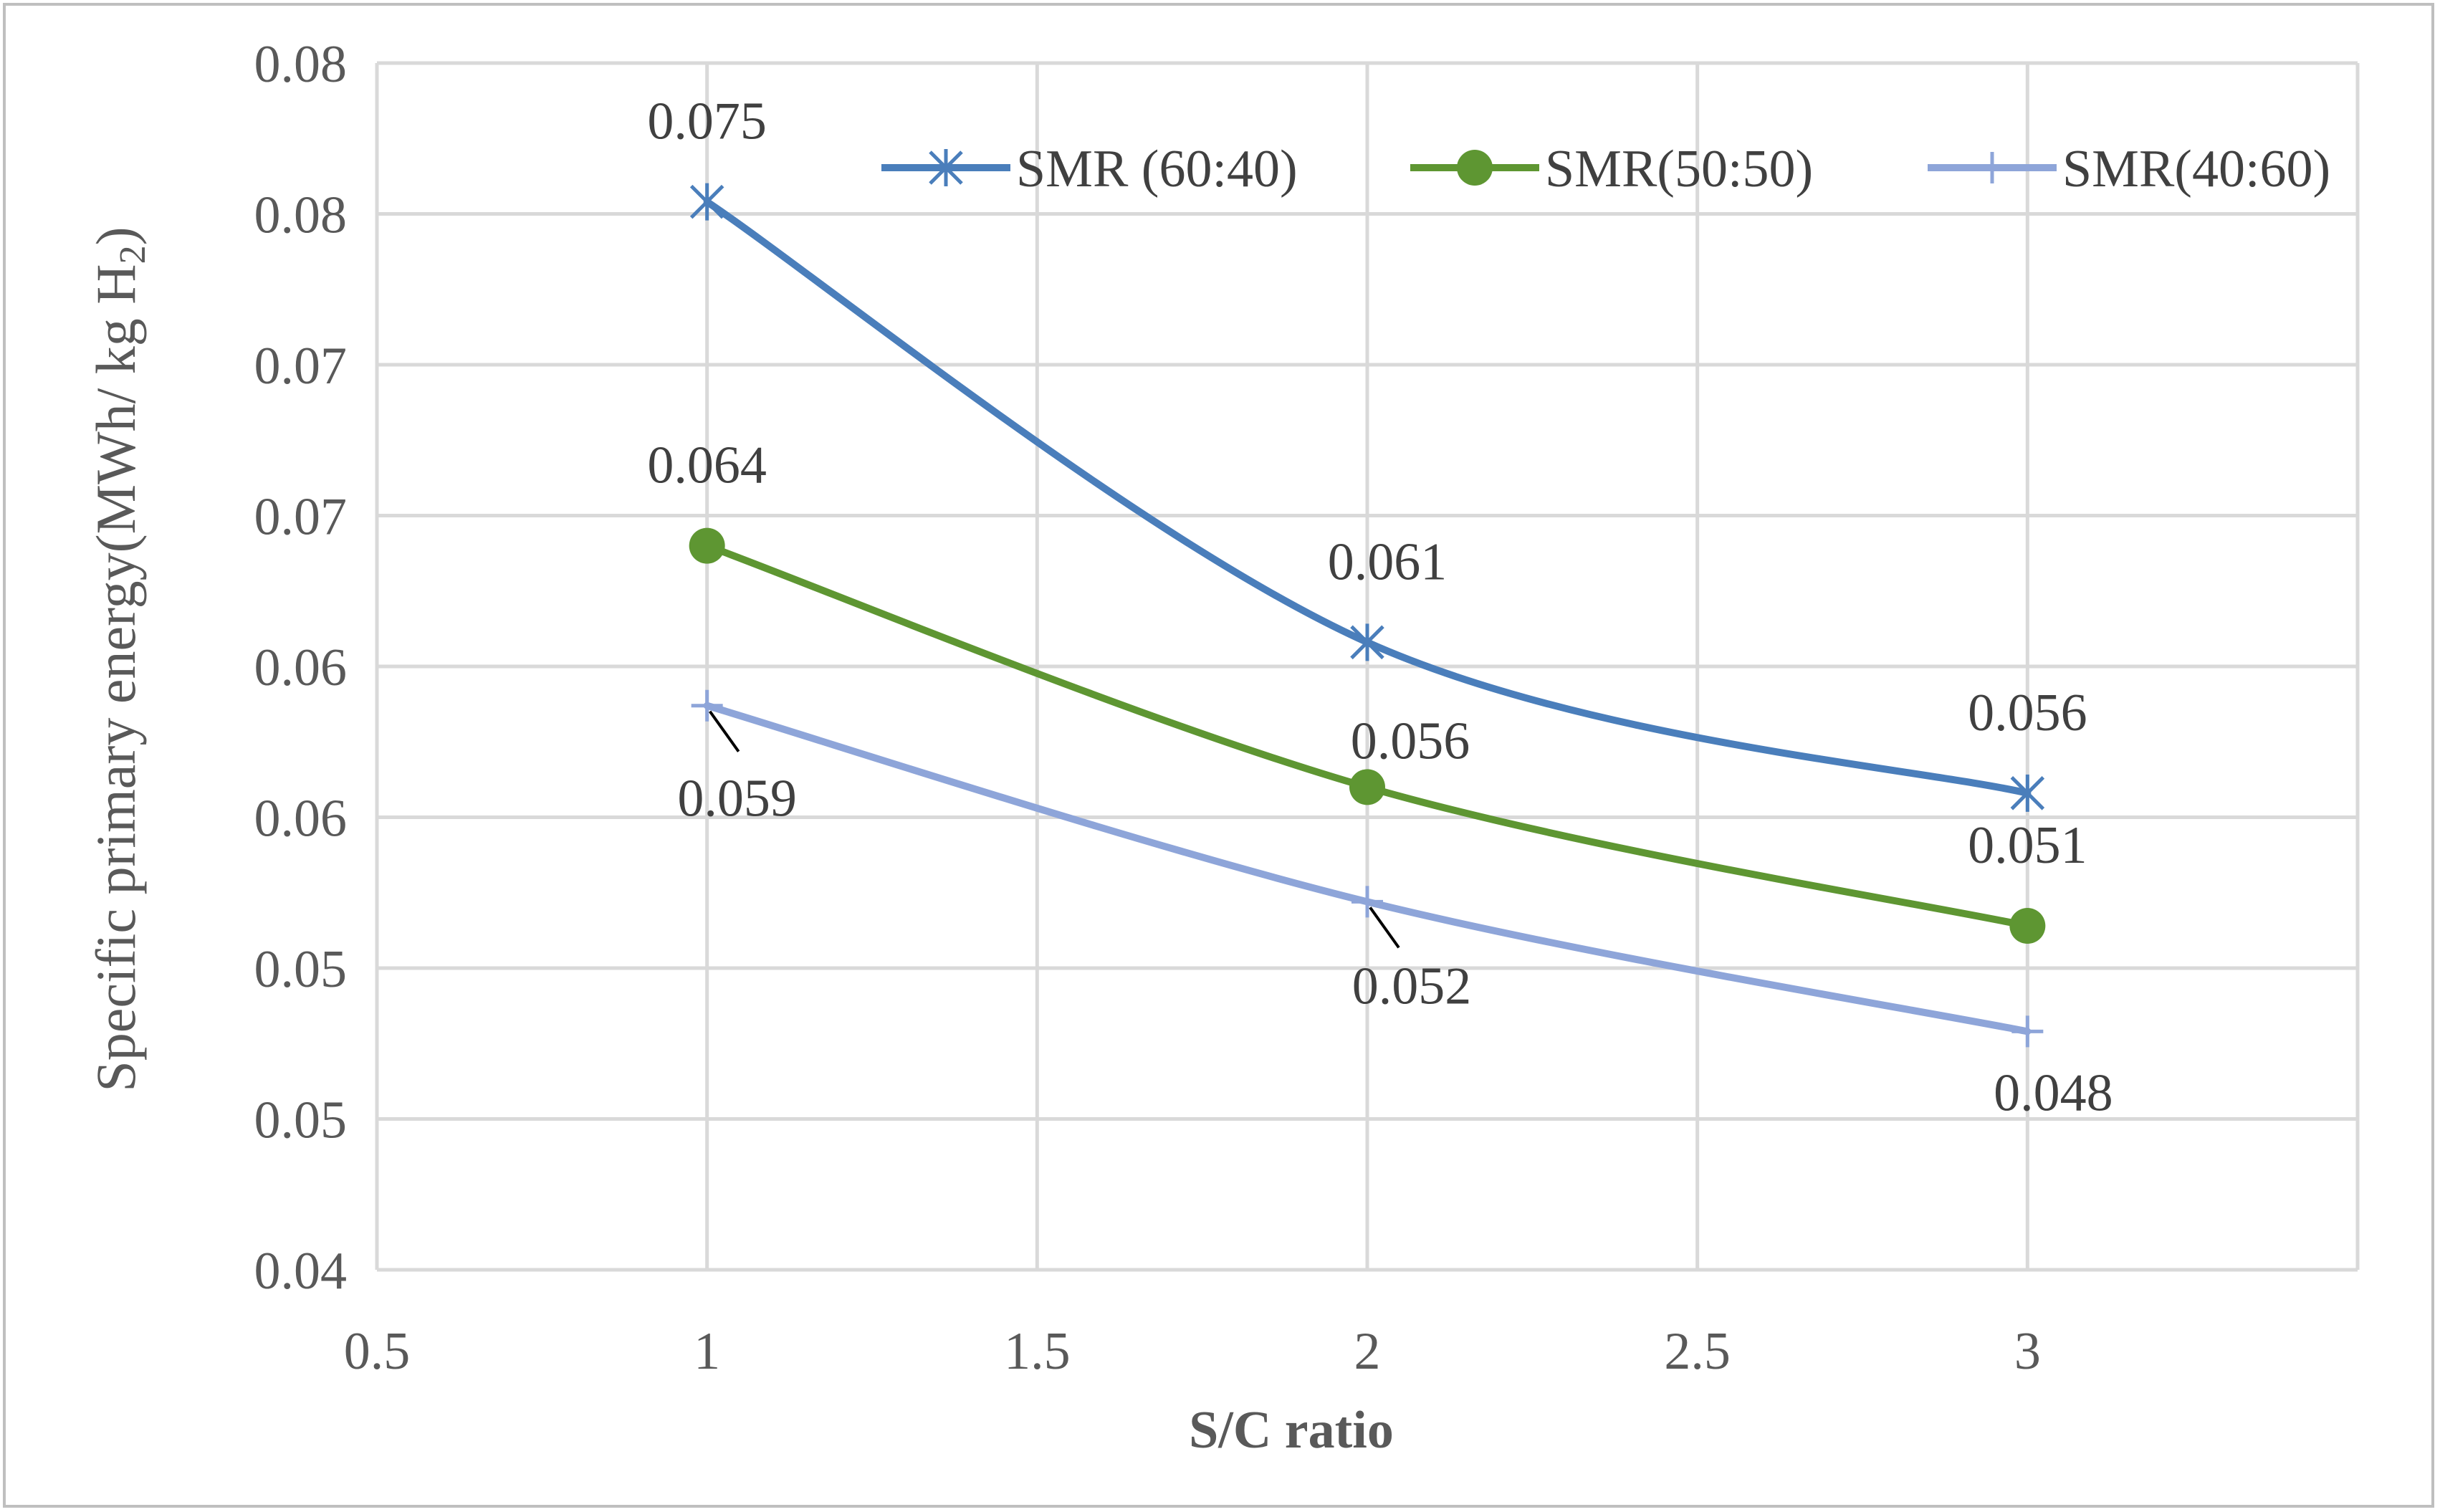  What do you see at coordinates (1679, 169) in the screenshot?
I see `legend-label: SMR(50:50)` at bounding box center [1679, 169].